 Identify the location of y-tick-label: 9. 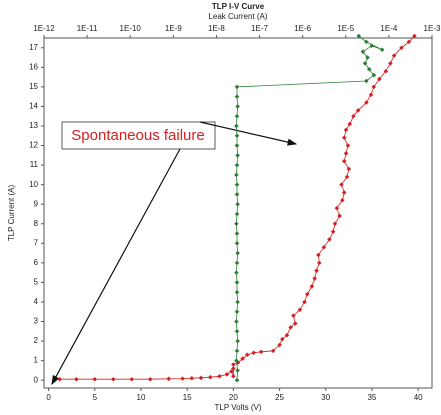
(36, 203).